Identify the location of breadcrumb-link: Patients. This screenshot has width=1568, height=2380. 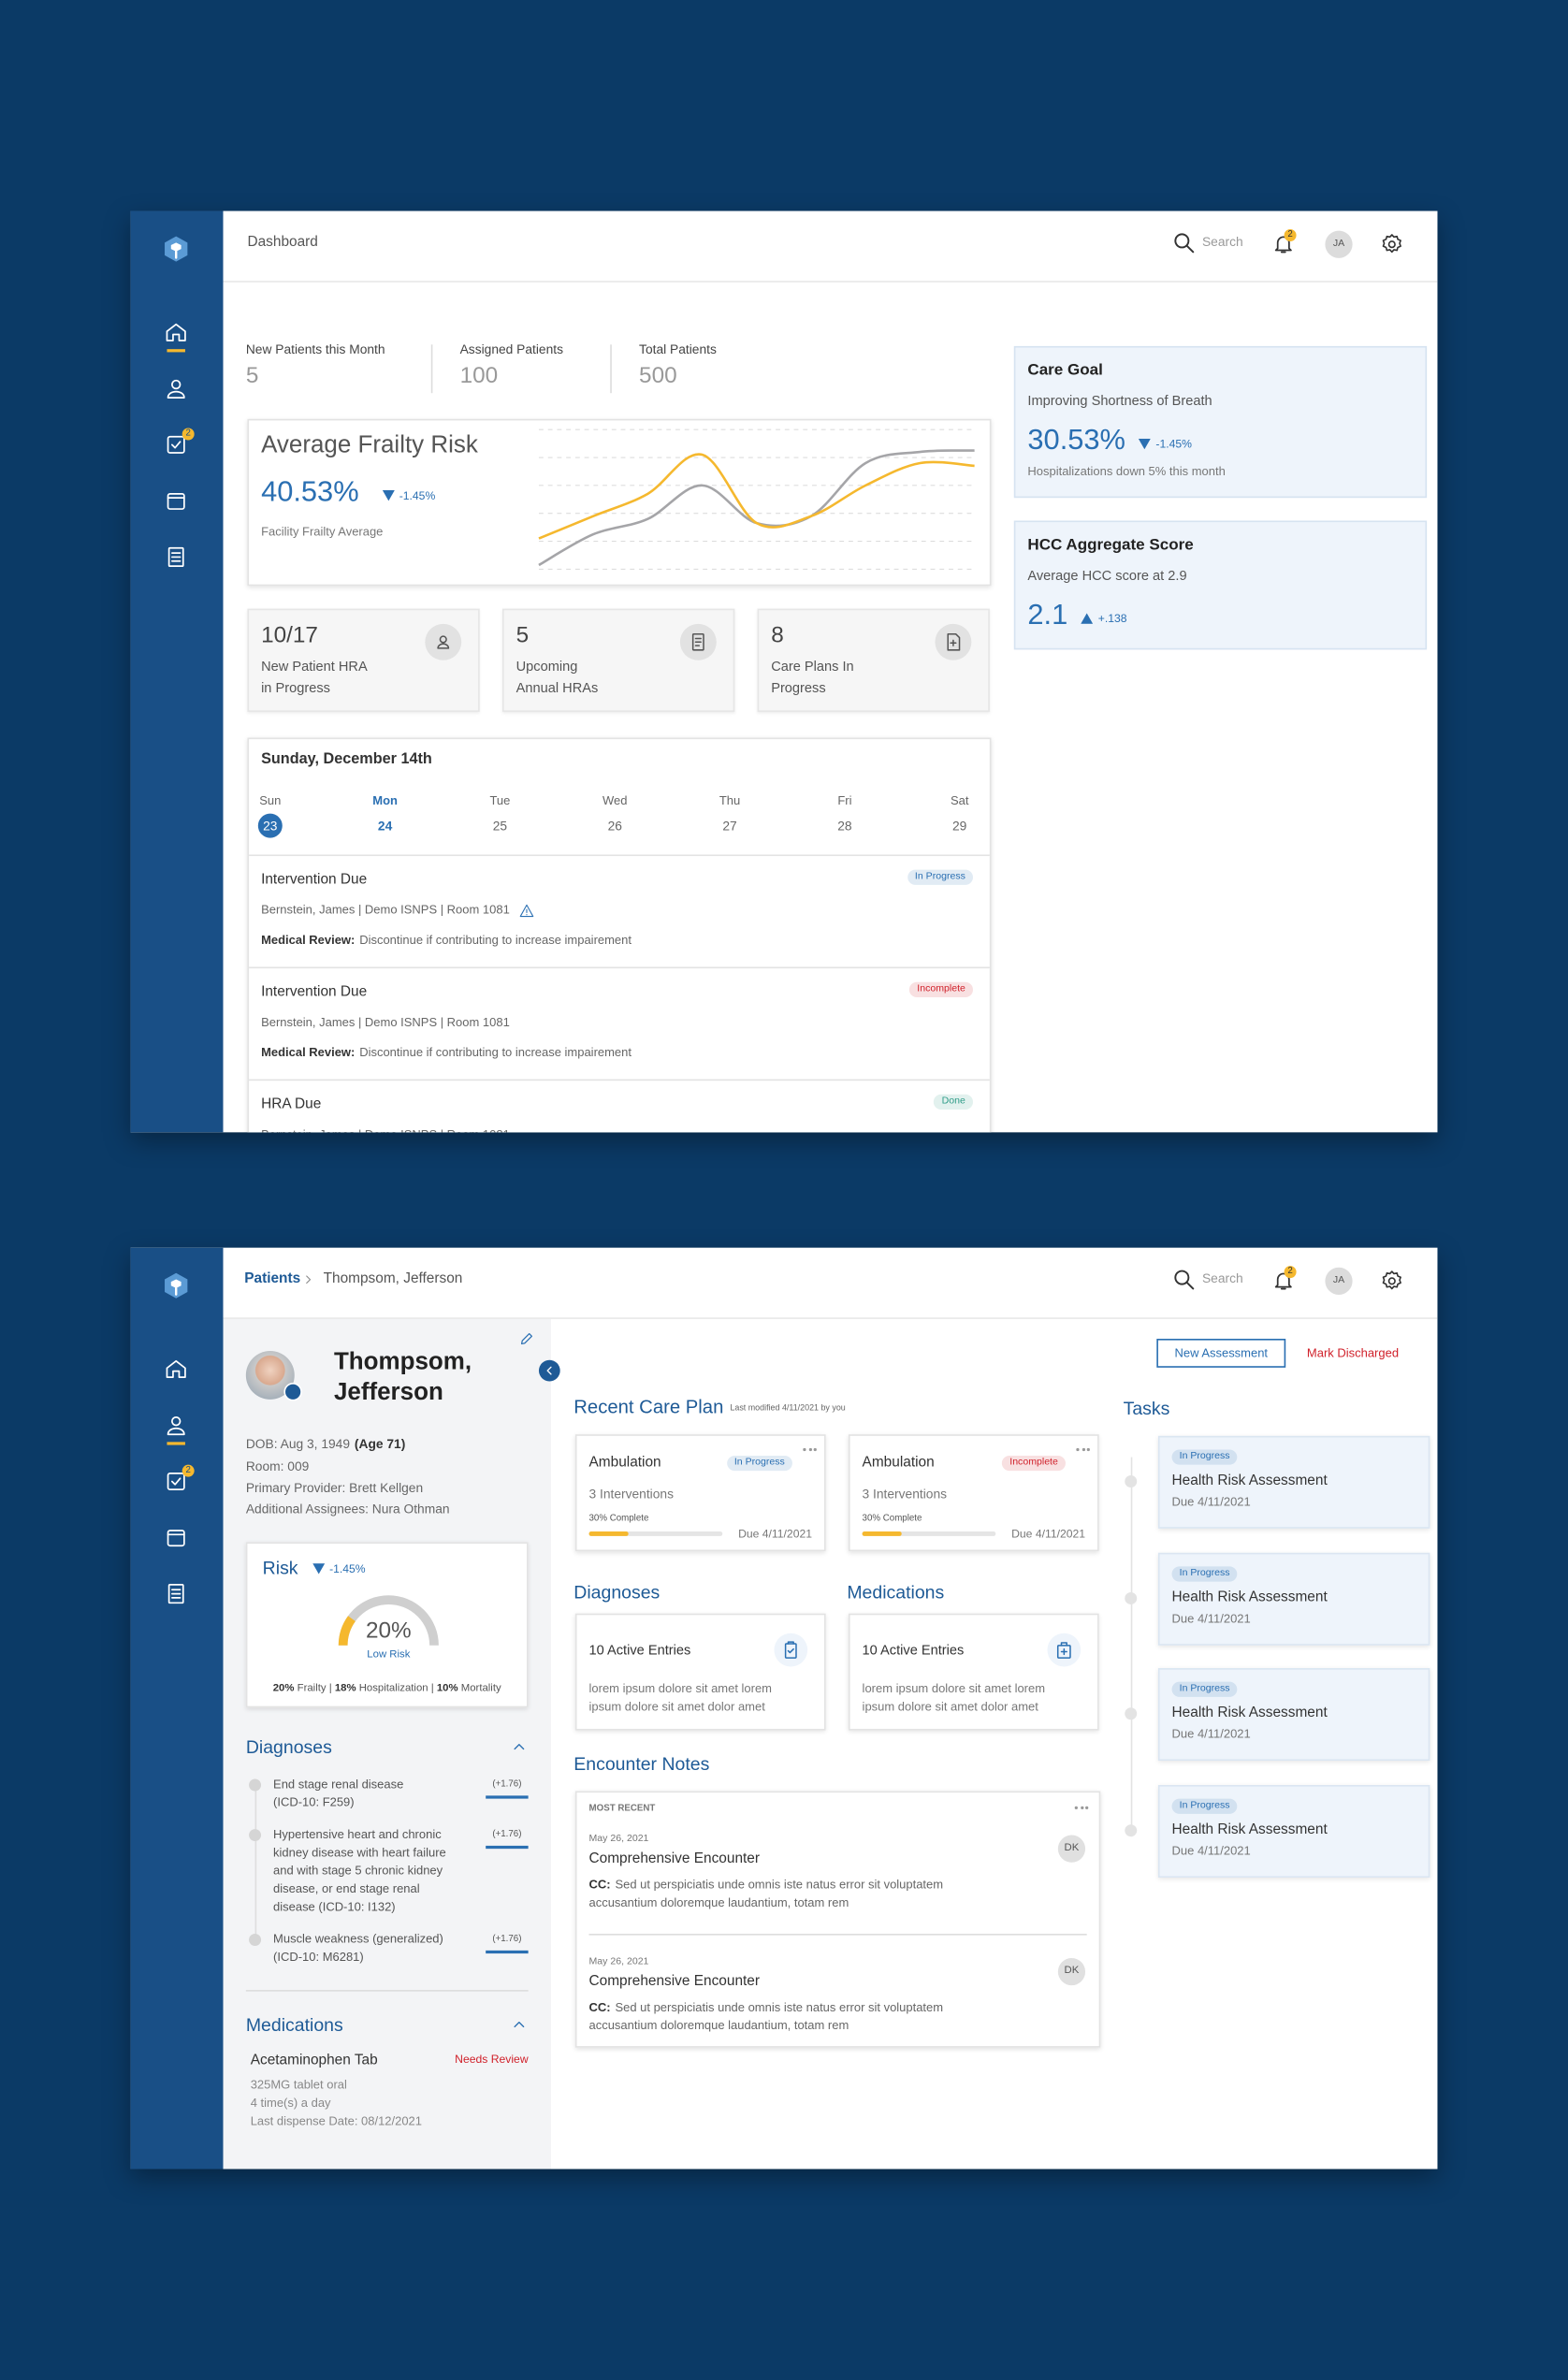
(273, 1279).